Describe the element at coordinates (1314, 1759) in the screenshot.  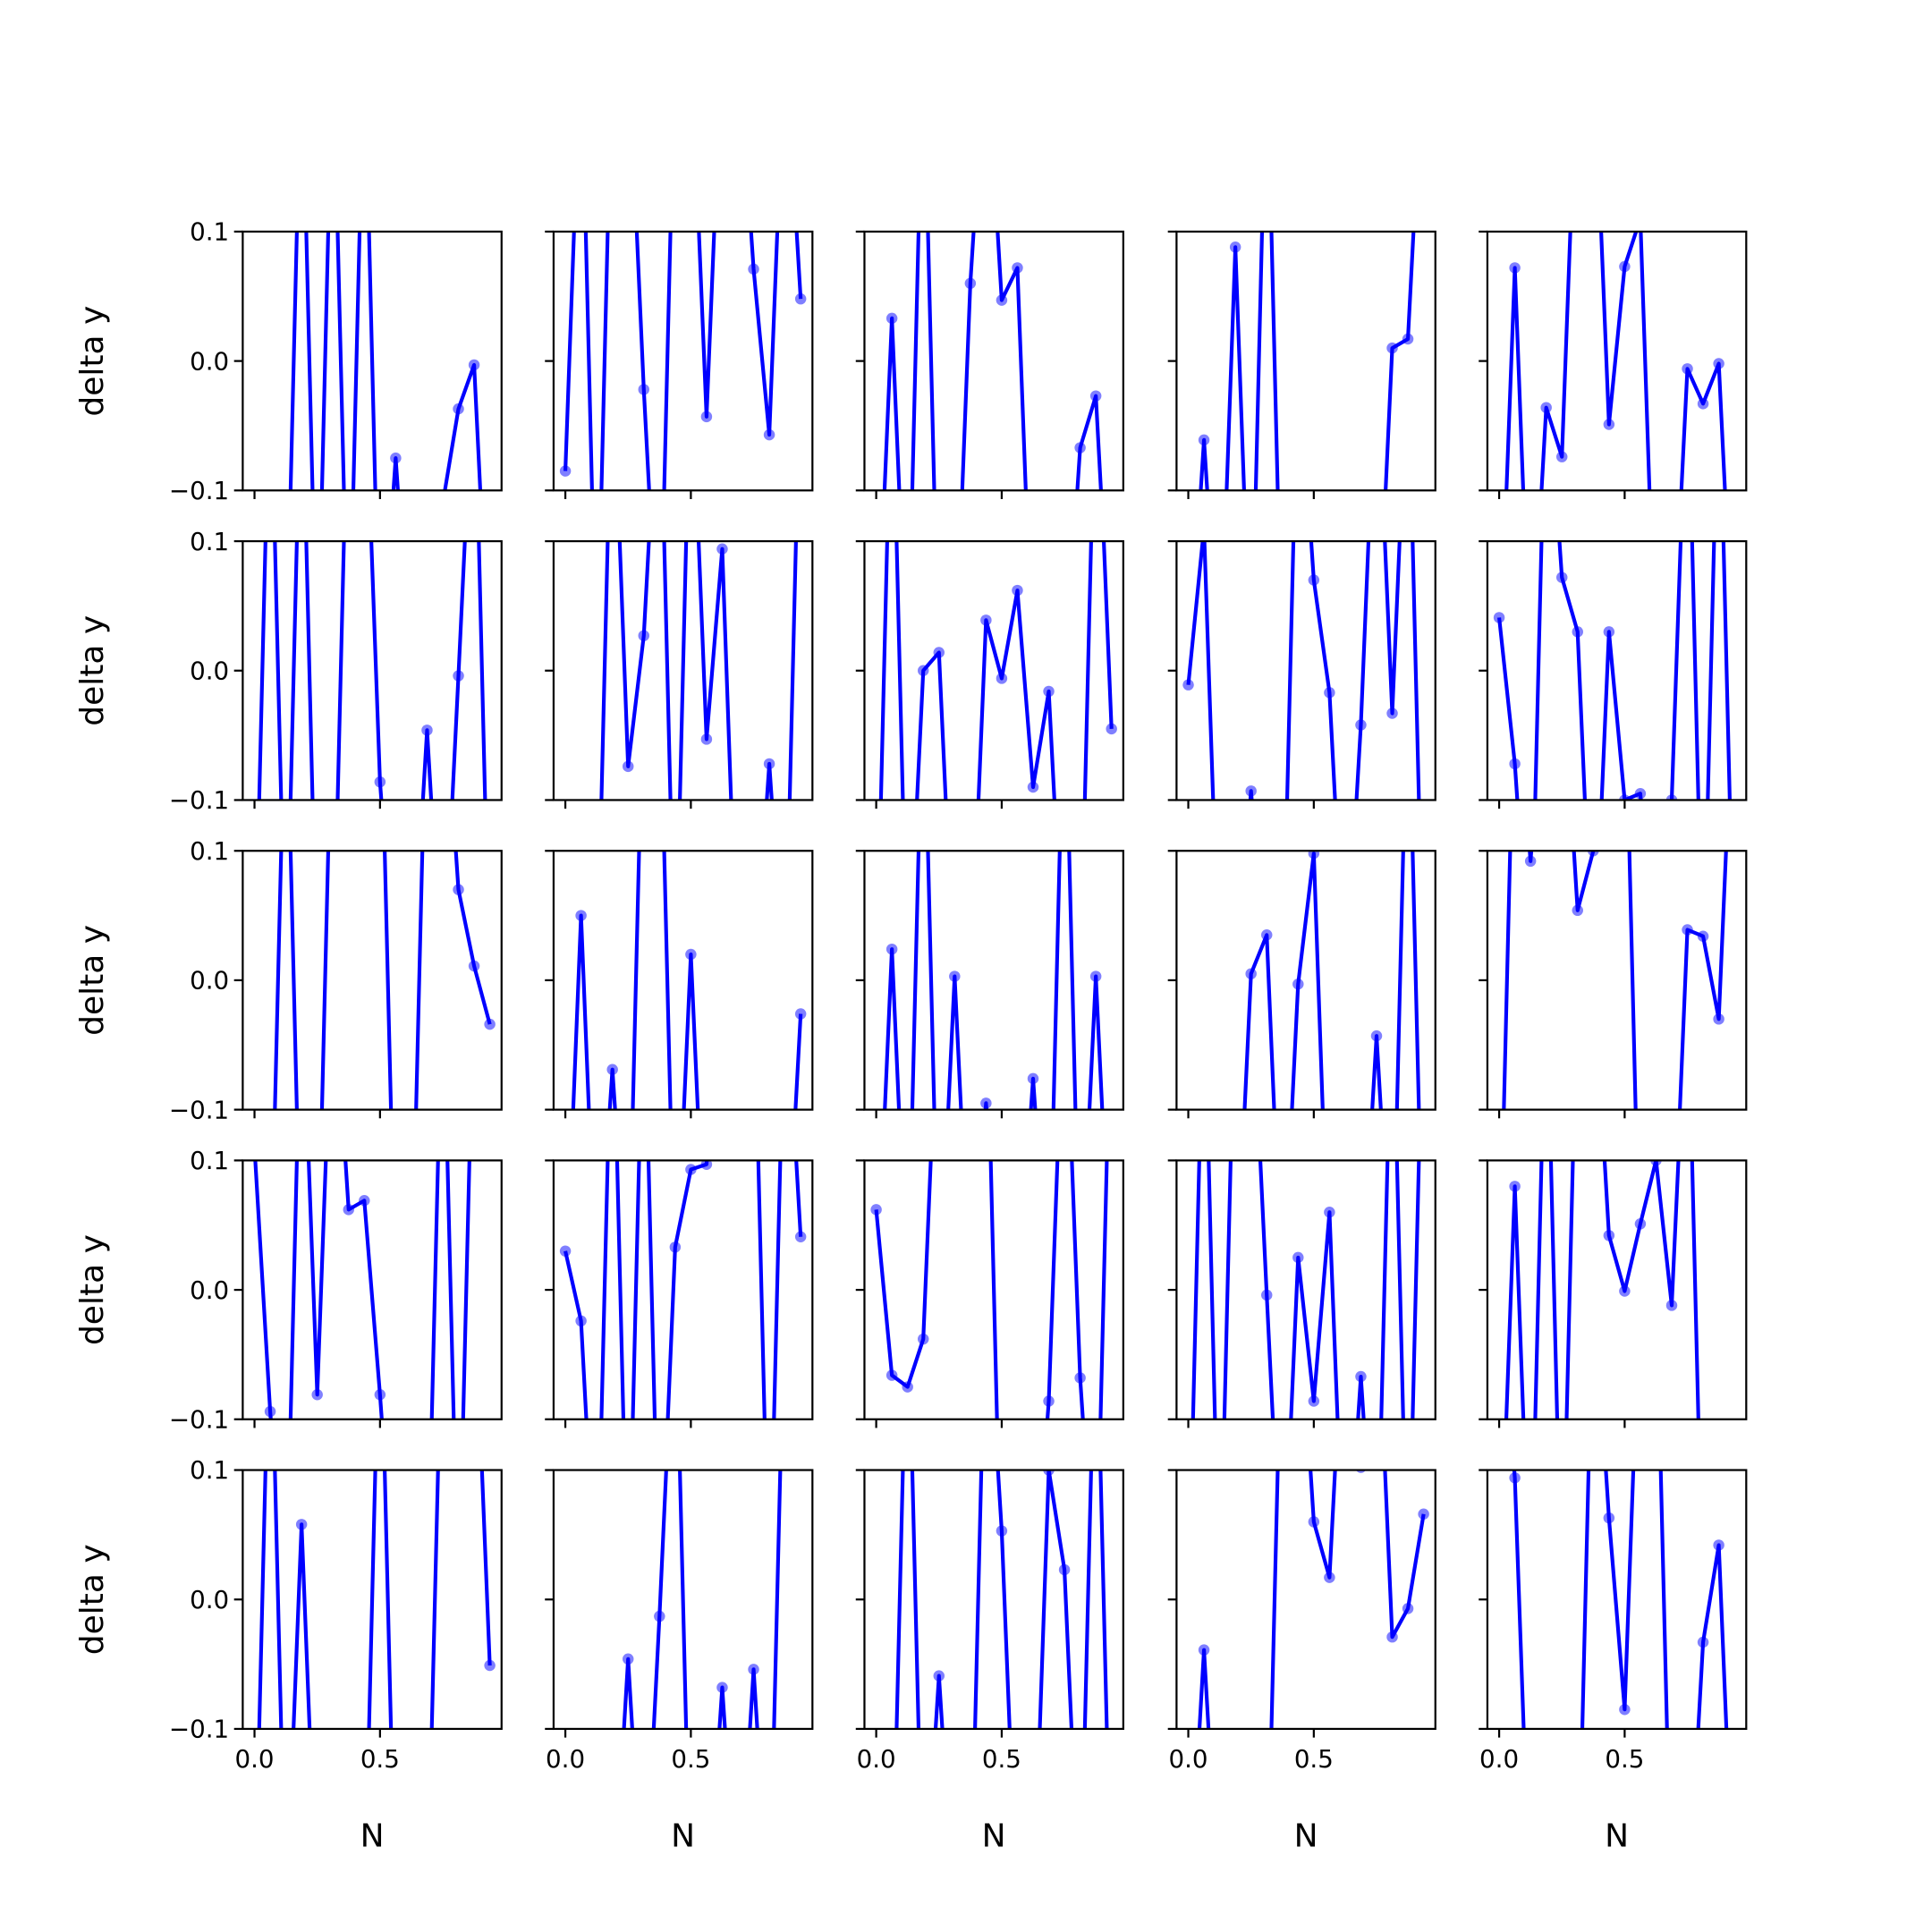
I see `x-tick-label: 0.5` at that location.